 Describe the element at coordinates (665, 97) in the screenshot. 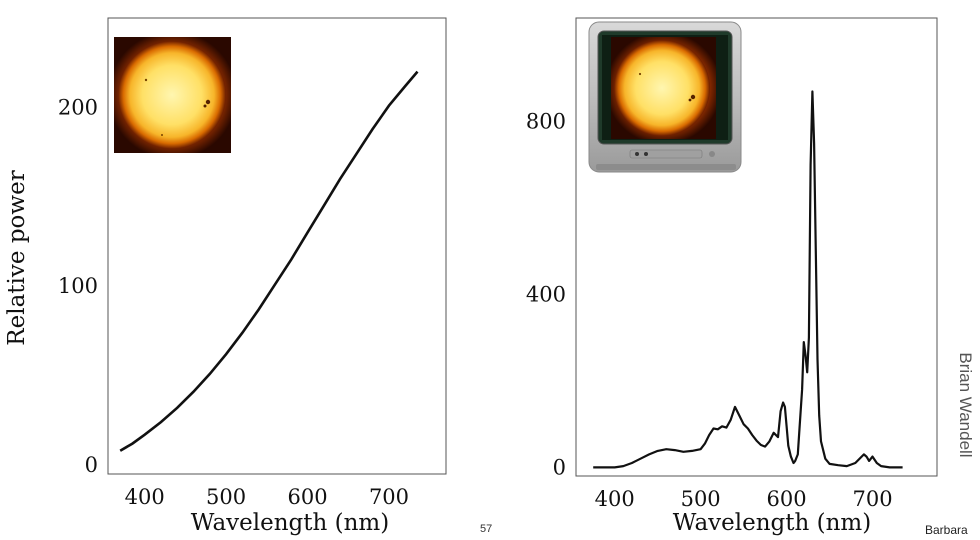

I see `television-inset` at that location.